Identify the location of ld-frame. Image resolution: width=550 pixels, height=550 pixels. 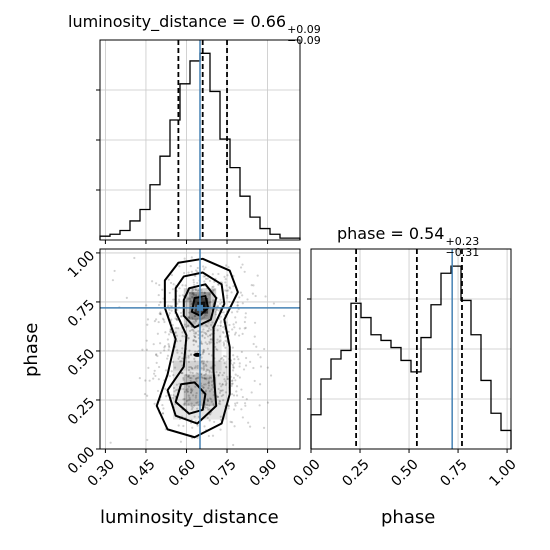
(200, 140).